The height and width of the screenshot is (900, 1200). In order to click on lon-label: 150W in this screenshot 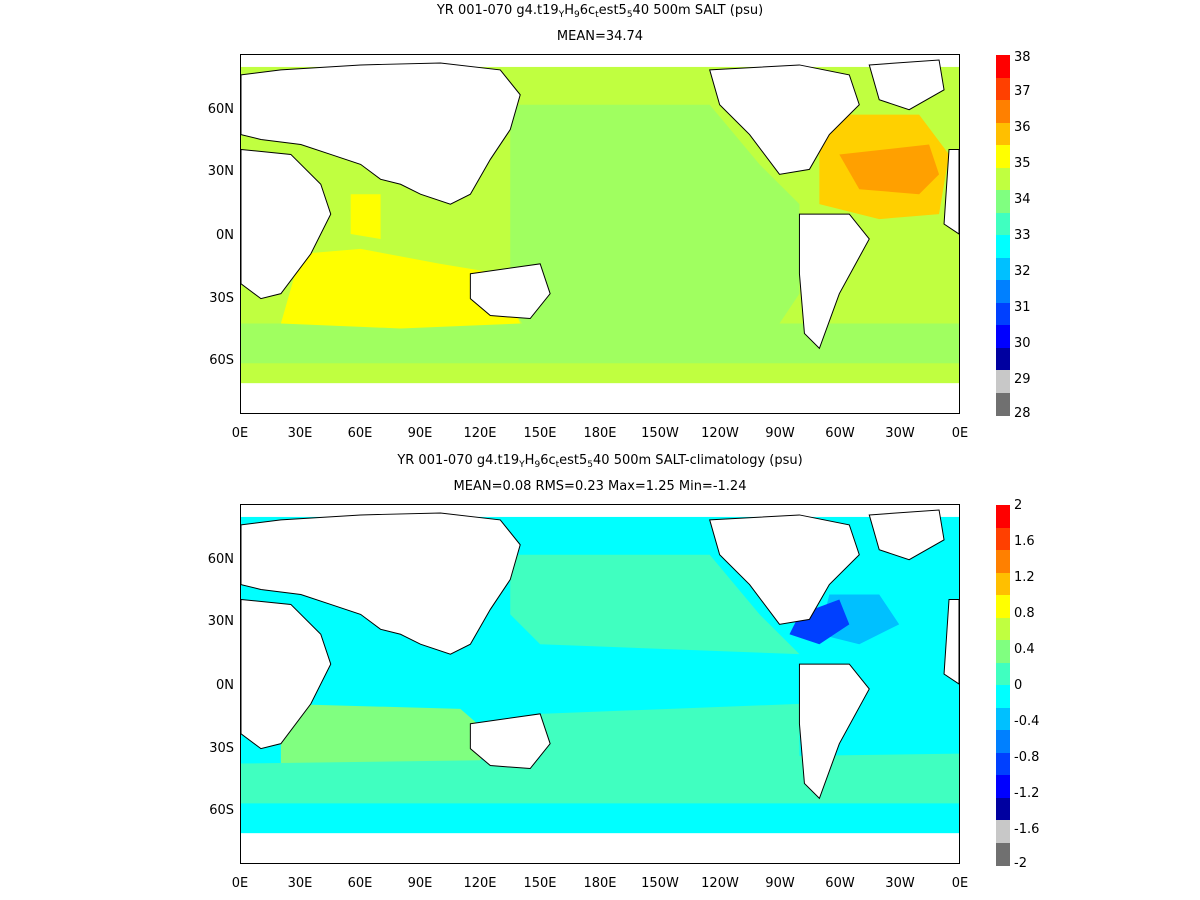, I will do `click(660, 883)`.